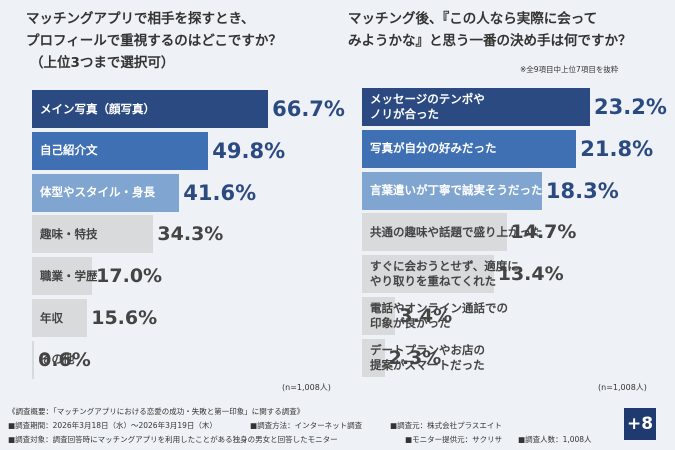  I want to click on category-label: メイン写真（顔写真）, so click(97, 108).